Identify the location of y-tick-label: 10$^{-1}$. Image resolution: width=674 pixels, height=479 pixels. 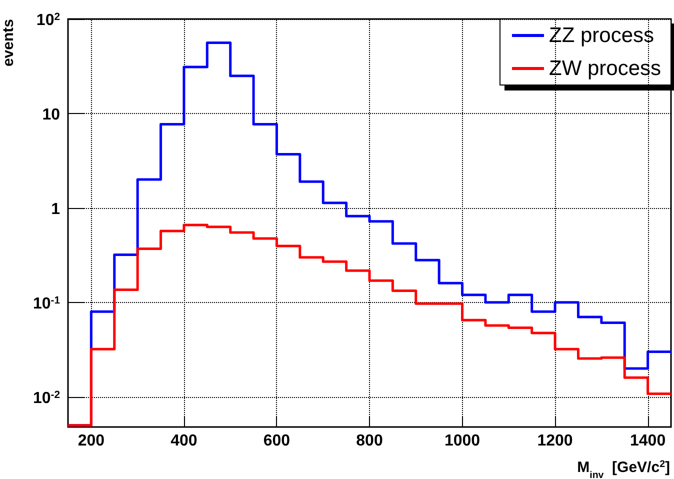
(46, 303).